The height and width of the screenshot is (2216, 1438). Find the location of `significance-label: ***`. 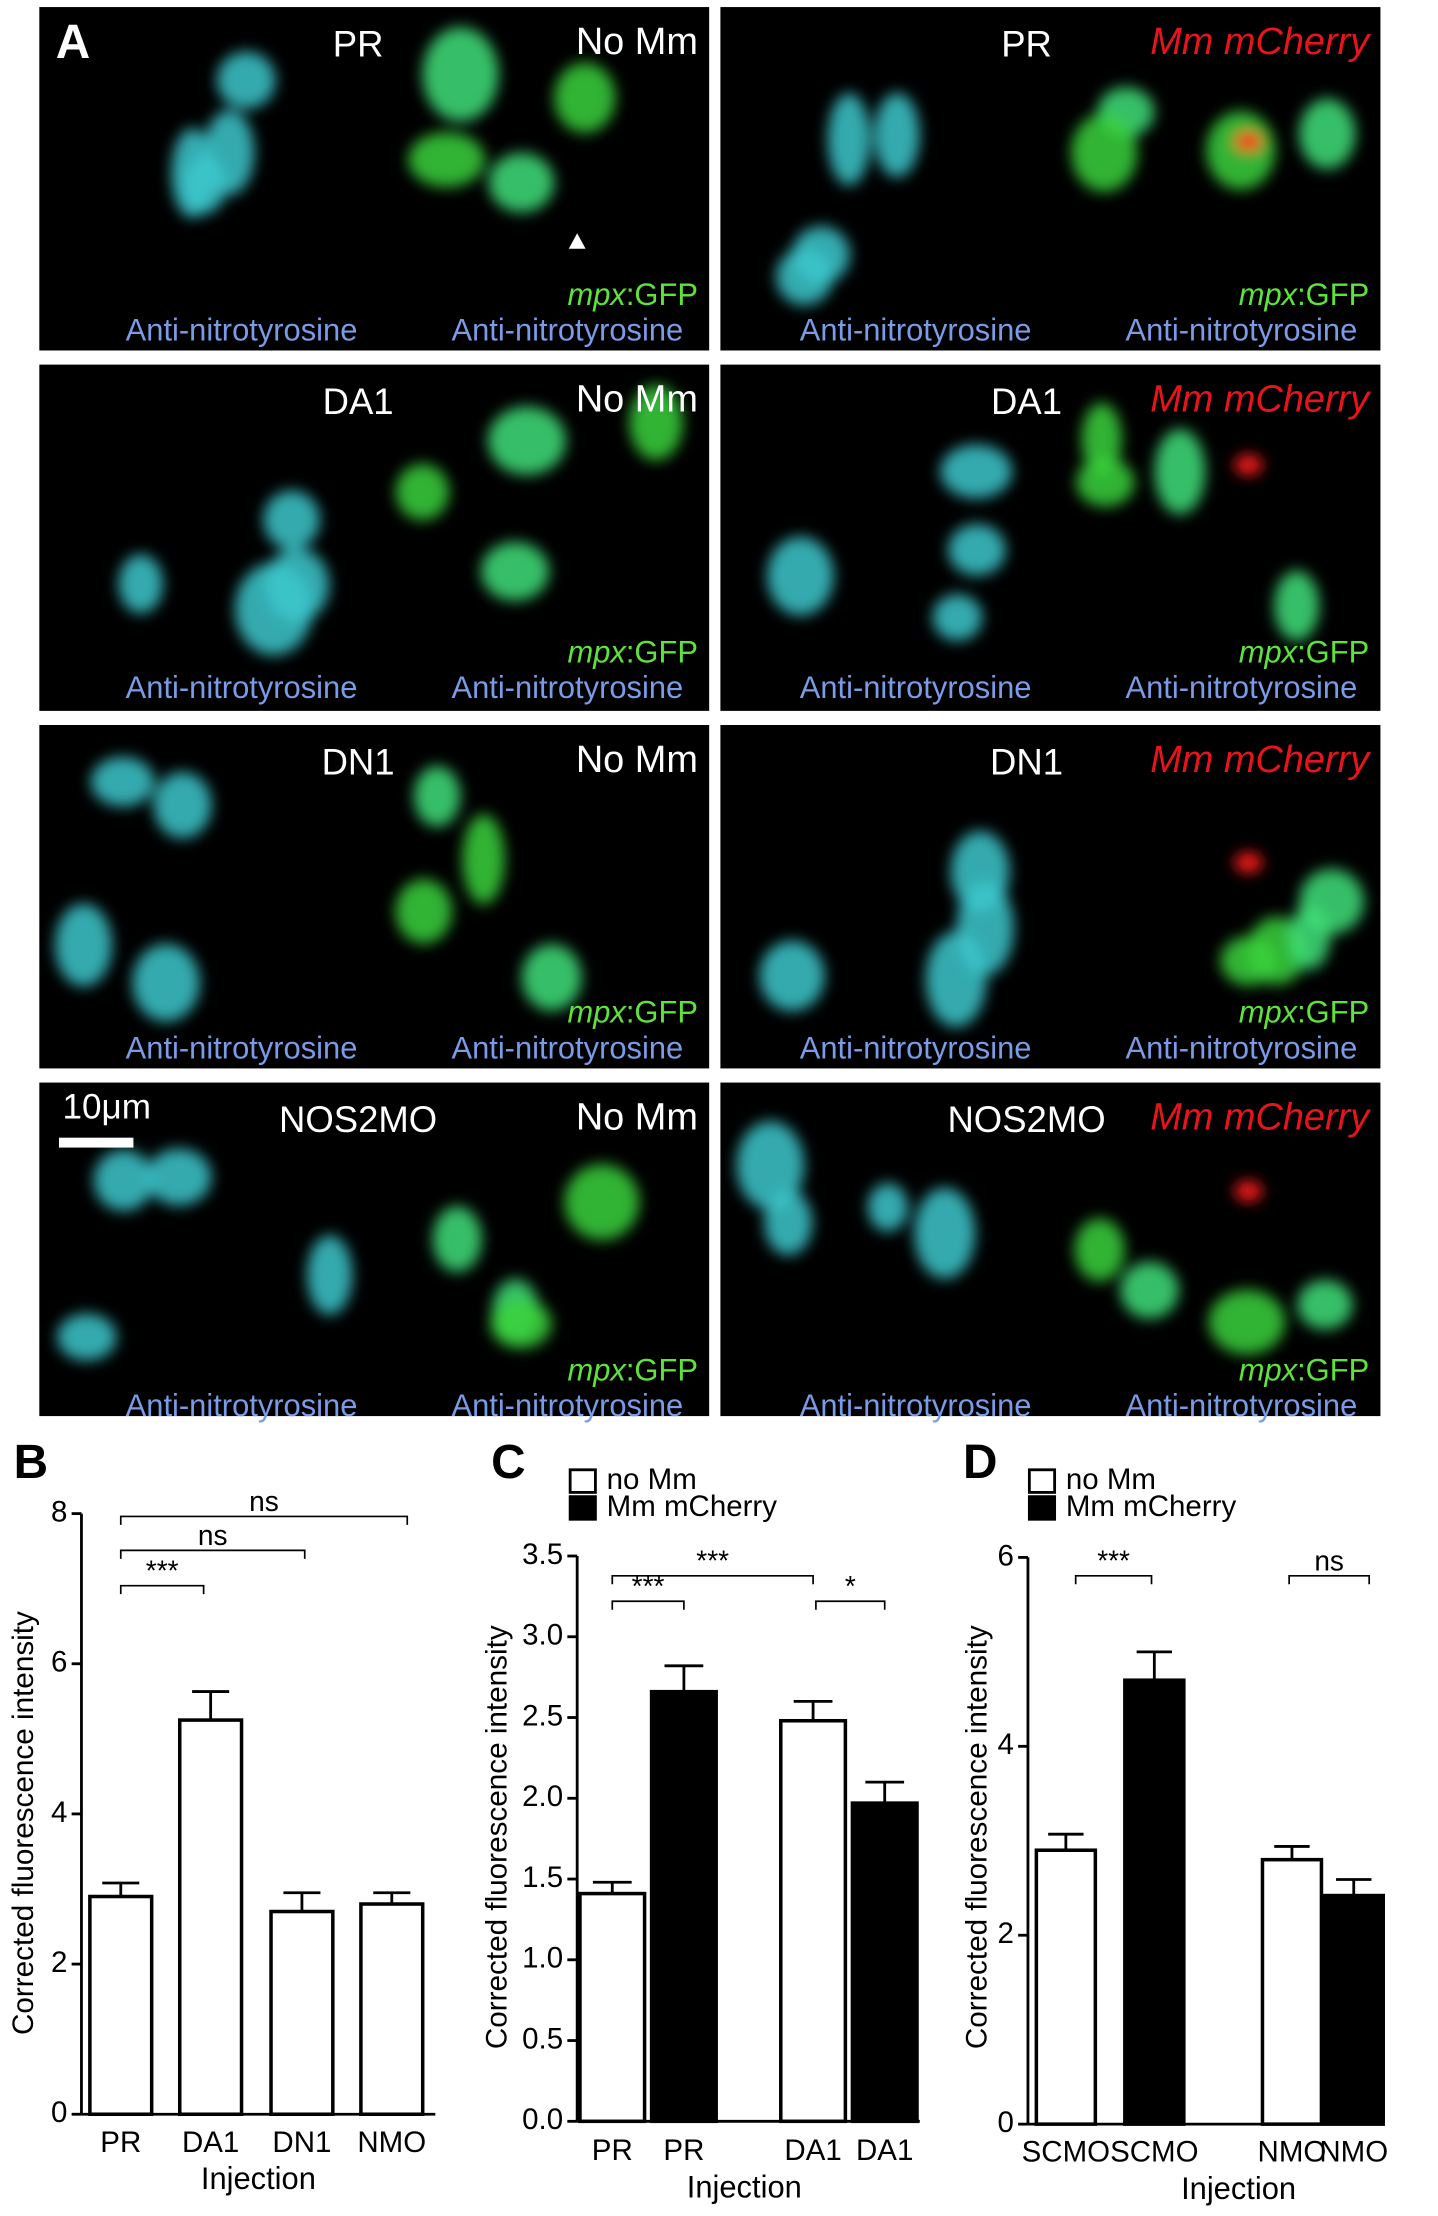

significance-label: *** is located at coordinates (648, 1586).